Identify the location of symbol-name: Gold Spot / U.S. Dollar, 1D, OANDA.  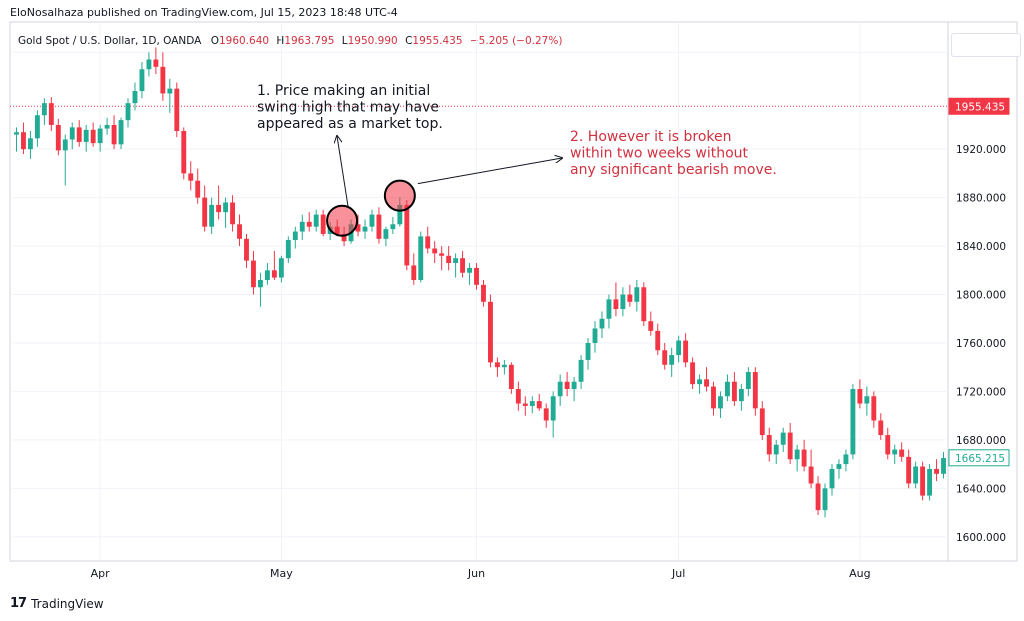
(110, 41).